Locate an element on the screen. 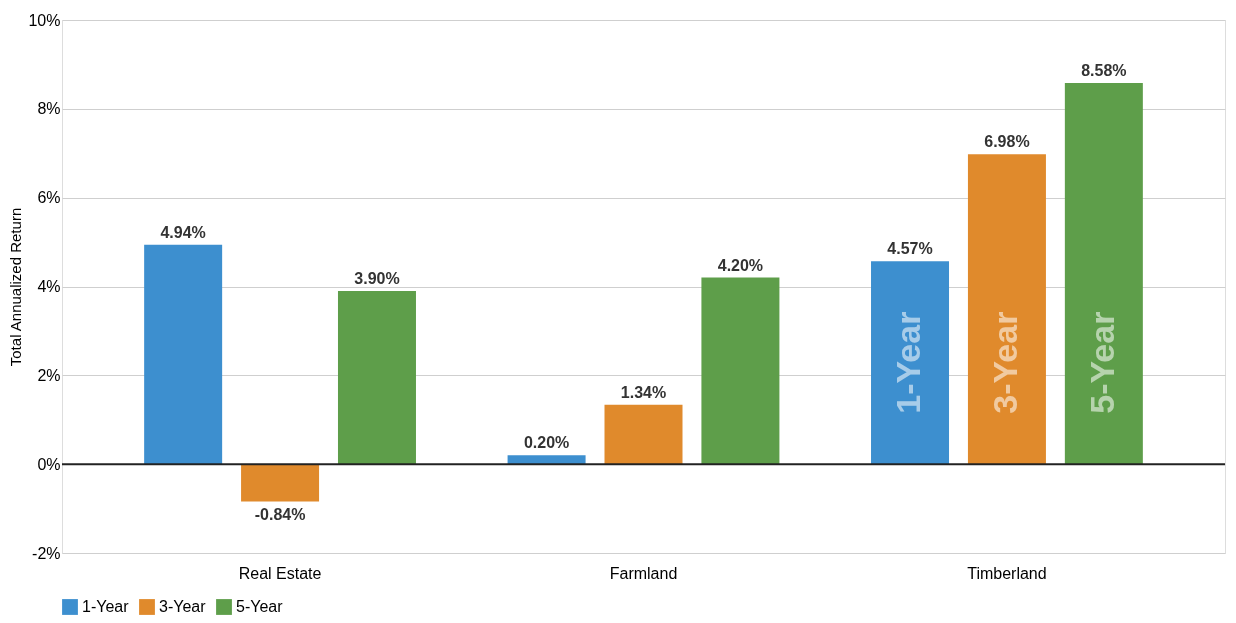 This screenshot has height=623, width=1236. legend-label: 1-Year is located at coordinates (106, 606).